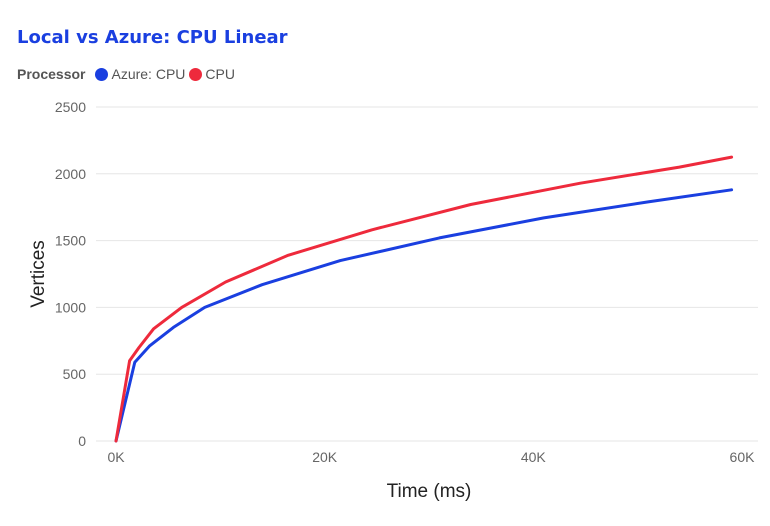 Image resolution: width=770 pixels, height=526 pixels. What do you see at coordinates (51, 74) in the screenshot?
I see `legend-title: Processor` at bounding box center [51, 74].